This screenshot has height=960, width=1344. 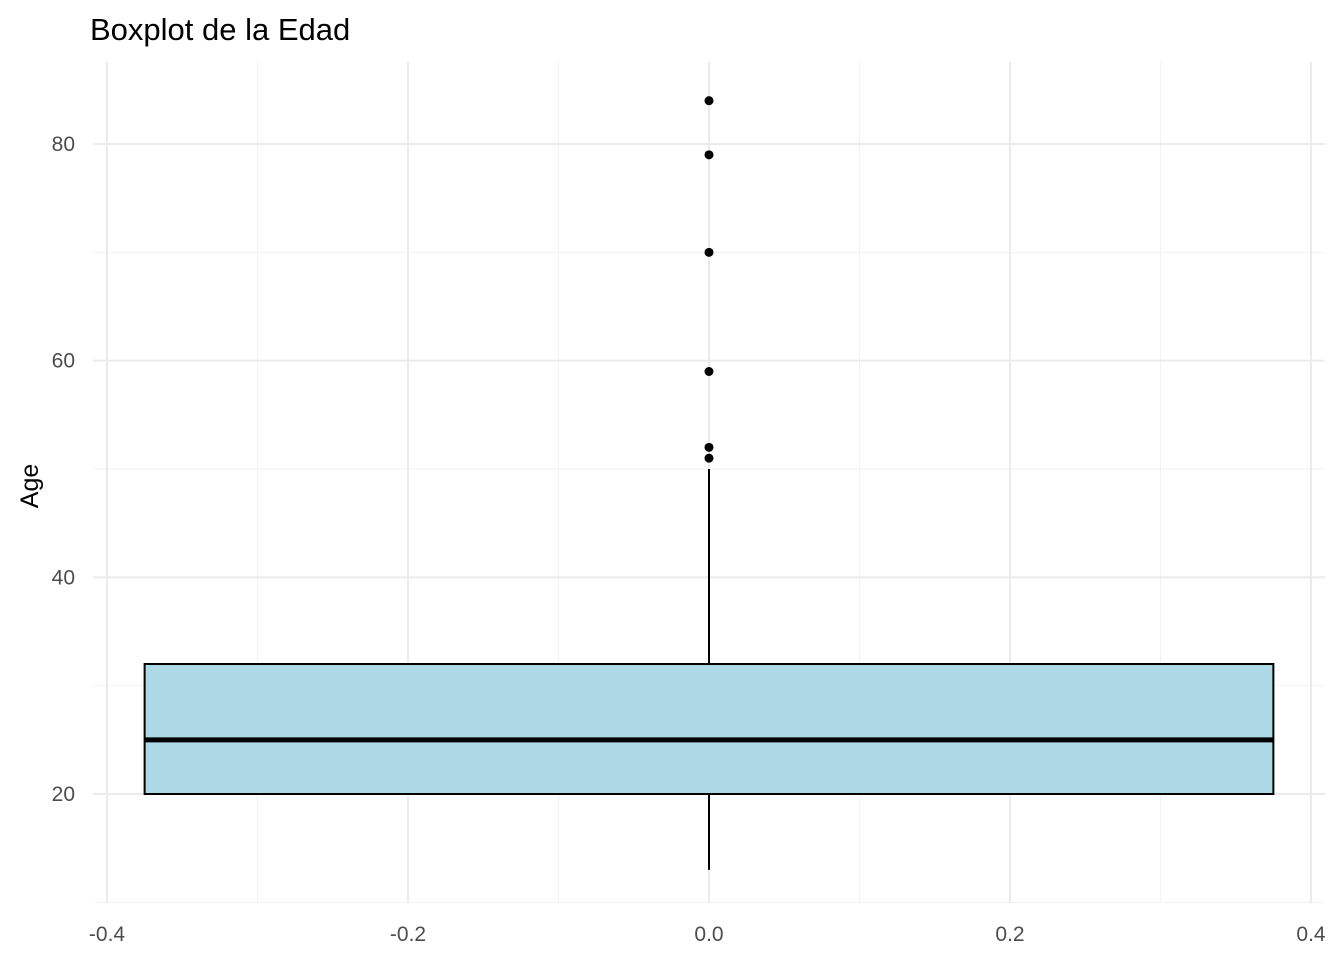 I want to click on y-tick-label: 20, so click(x=63, y=794).